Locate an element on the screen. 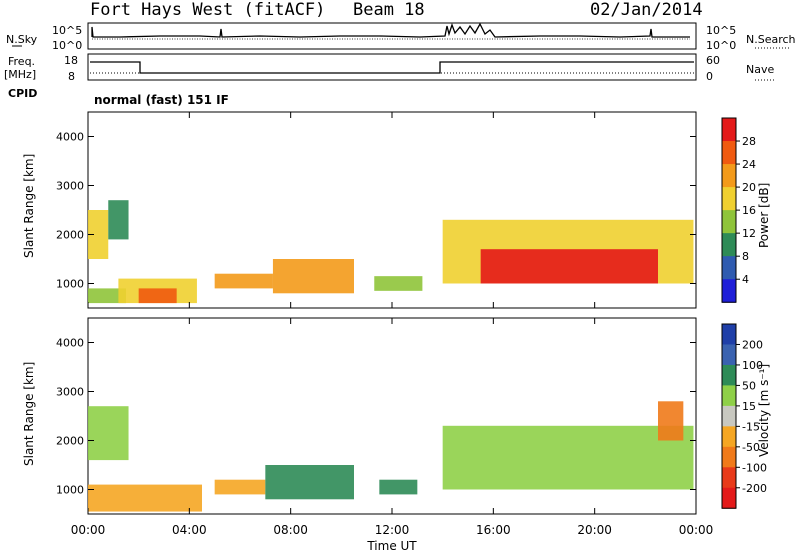 The image size is (800, 554). freq-nave-panel: Freq. [MHz] 18 8 60 0 Nave is located at coordinates (389, 68).